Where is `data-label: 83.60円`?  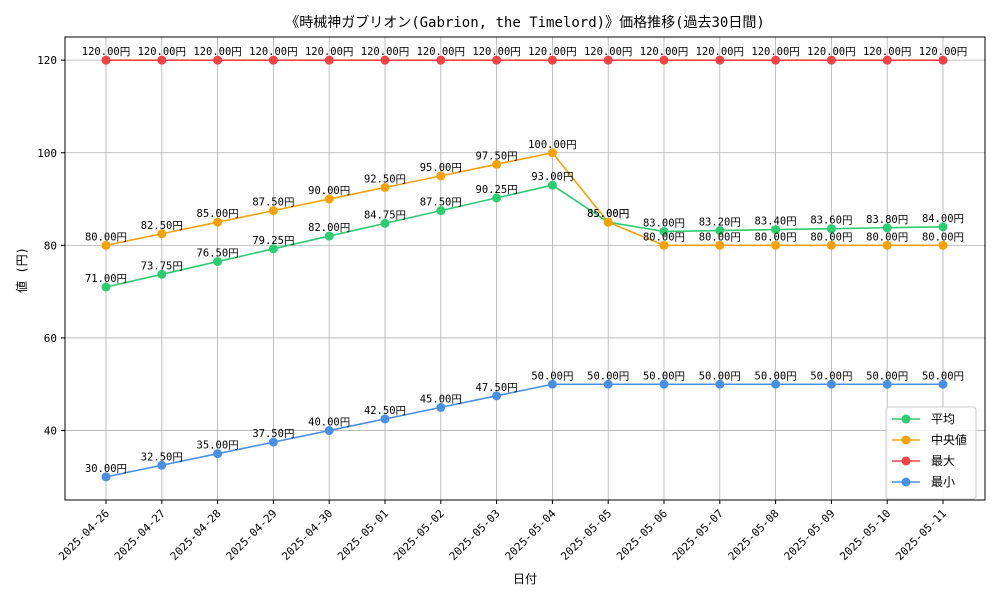
data-label: 83.60円 is located at coordinates (831, 221).